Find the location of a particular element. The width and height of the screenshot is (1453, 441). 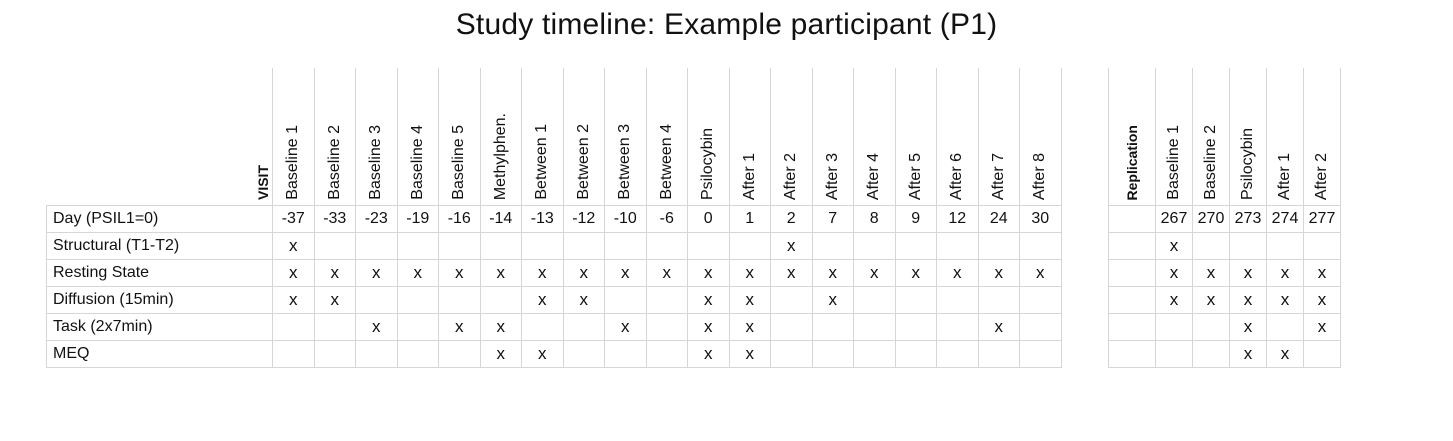

table-cell: 12 is located at coordinates (957, 219).